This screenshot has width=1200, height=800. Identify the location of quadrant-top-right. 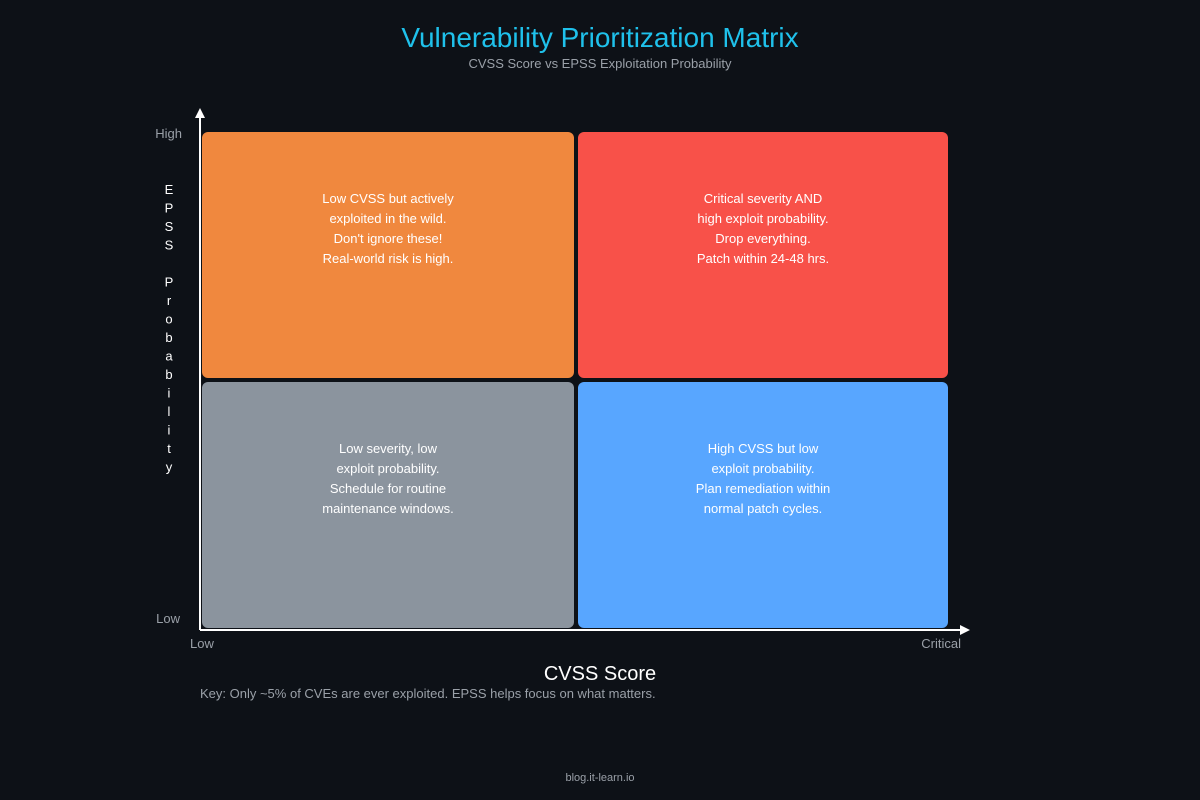
(763, 255).